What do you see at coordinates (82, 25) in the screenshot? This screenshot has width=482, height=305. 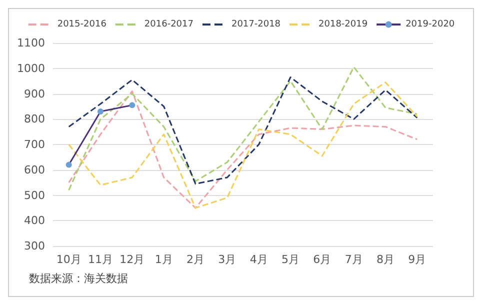 I see `legend-label: 2015-2016` at bounding box center [82, 25].